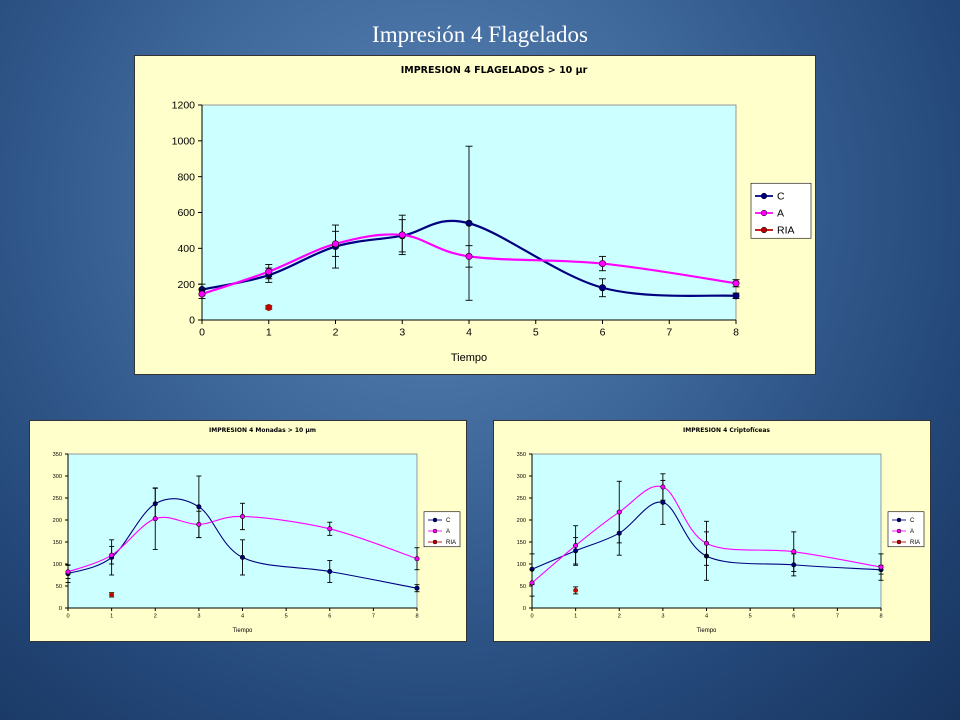  What do you see at coordinates (60, 609) in the screenshot?
I see `chart-1-y-tick-label: 0` at bounding box center [60, 609].